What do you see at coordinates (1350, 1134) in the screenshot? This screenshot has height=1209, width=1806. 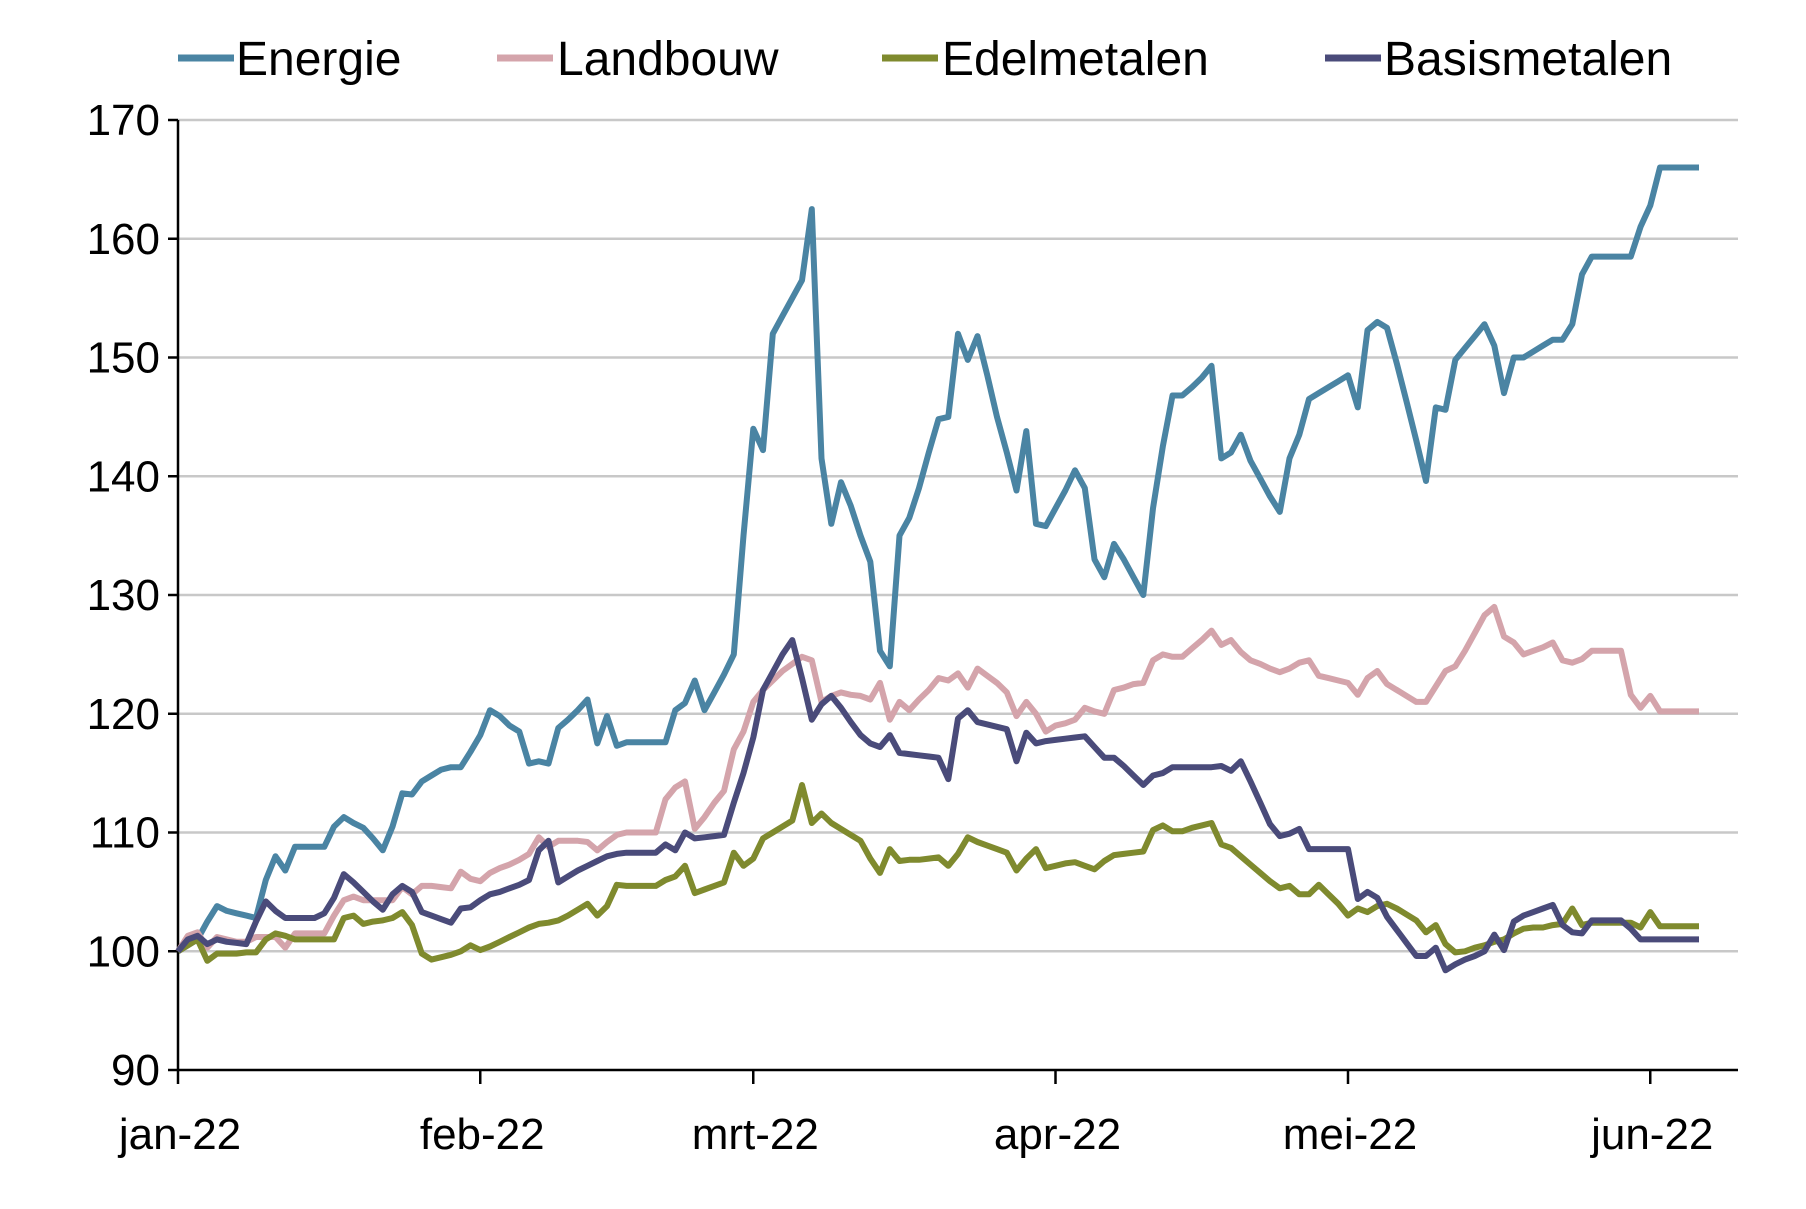 I see `x-tick-label-mei-22: mei-22` at bounding box center [1350, 1134].